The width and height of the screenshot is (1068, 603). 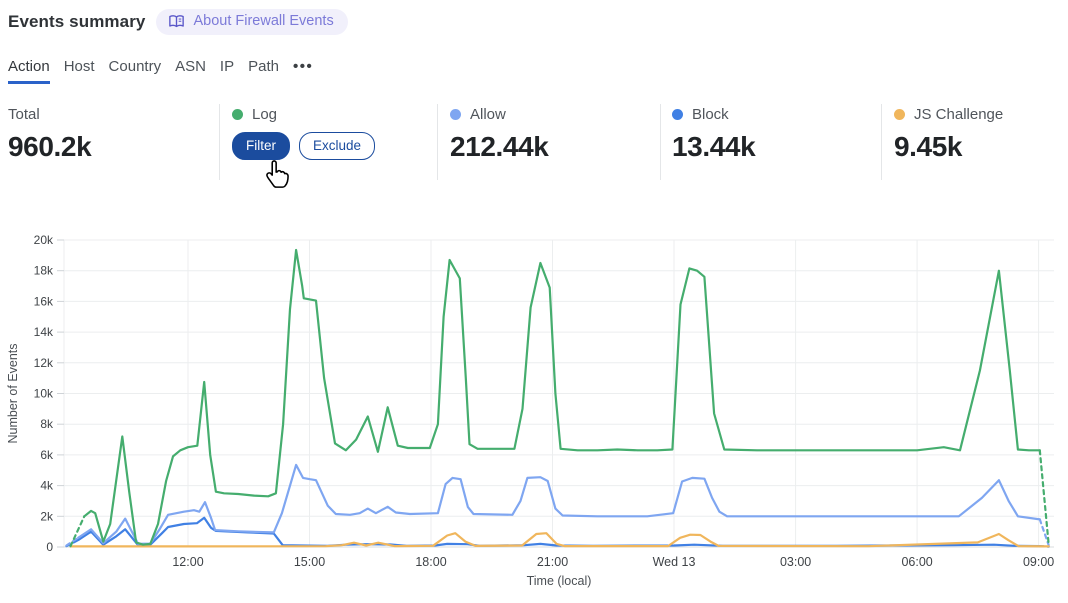 I want to click on stat-js-challenge: JS Challenge 9.45k, so click(x=948, y=134).